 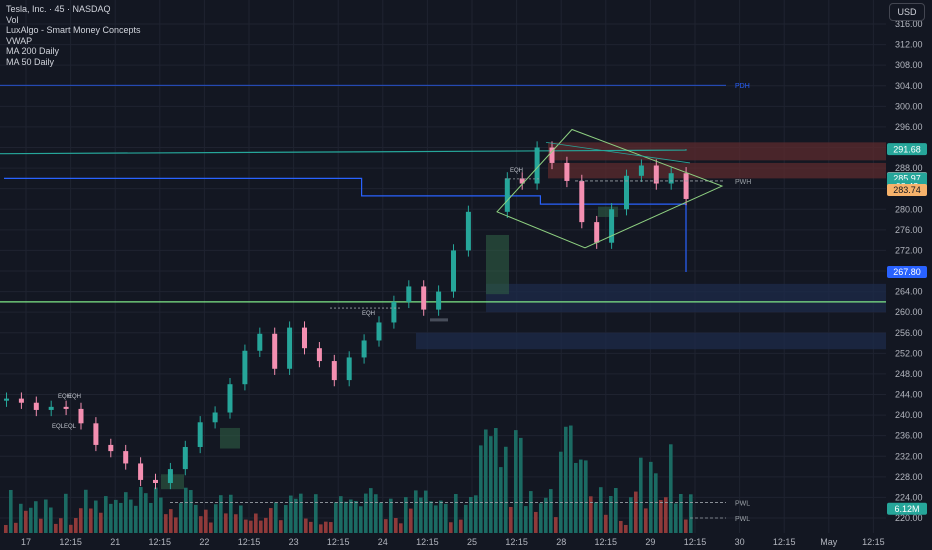 I want to click on price-tick-label: 232.00, so click(x=909, y=456).